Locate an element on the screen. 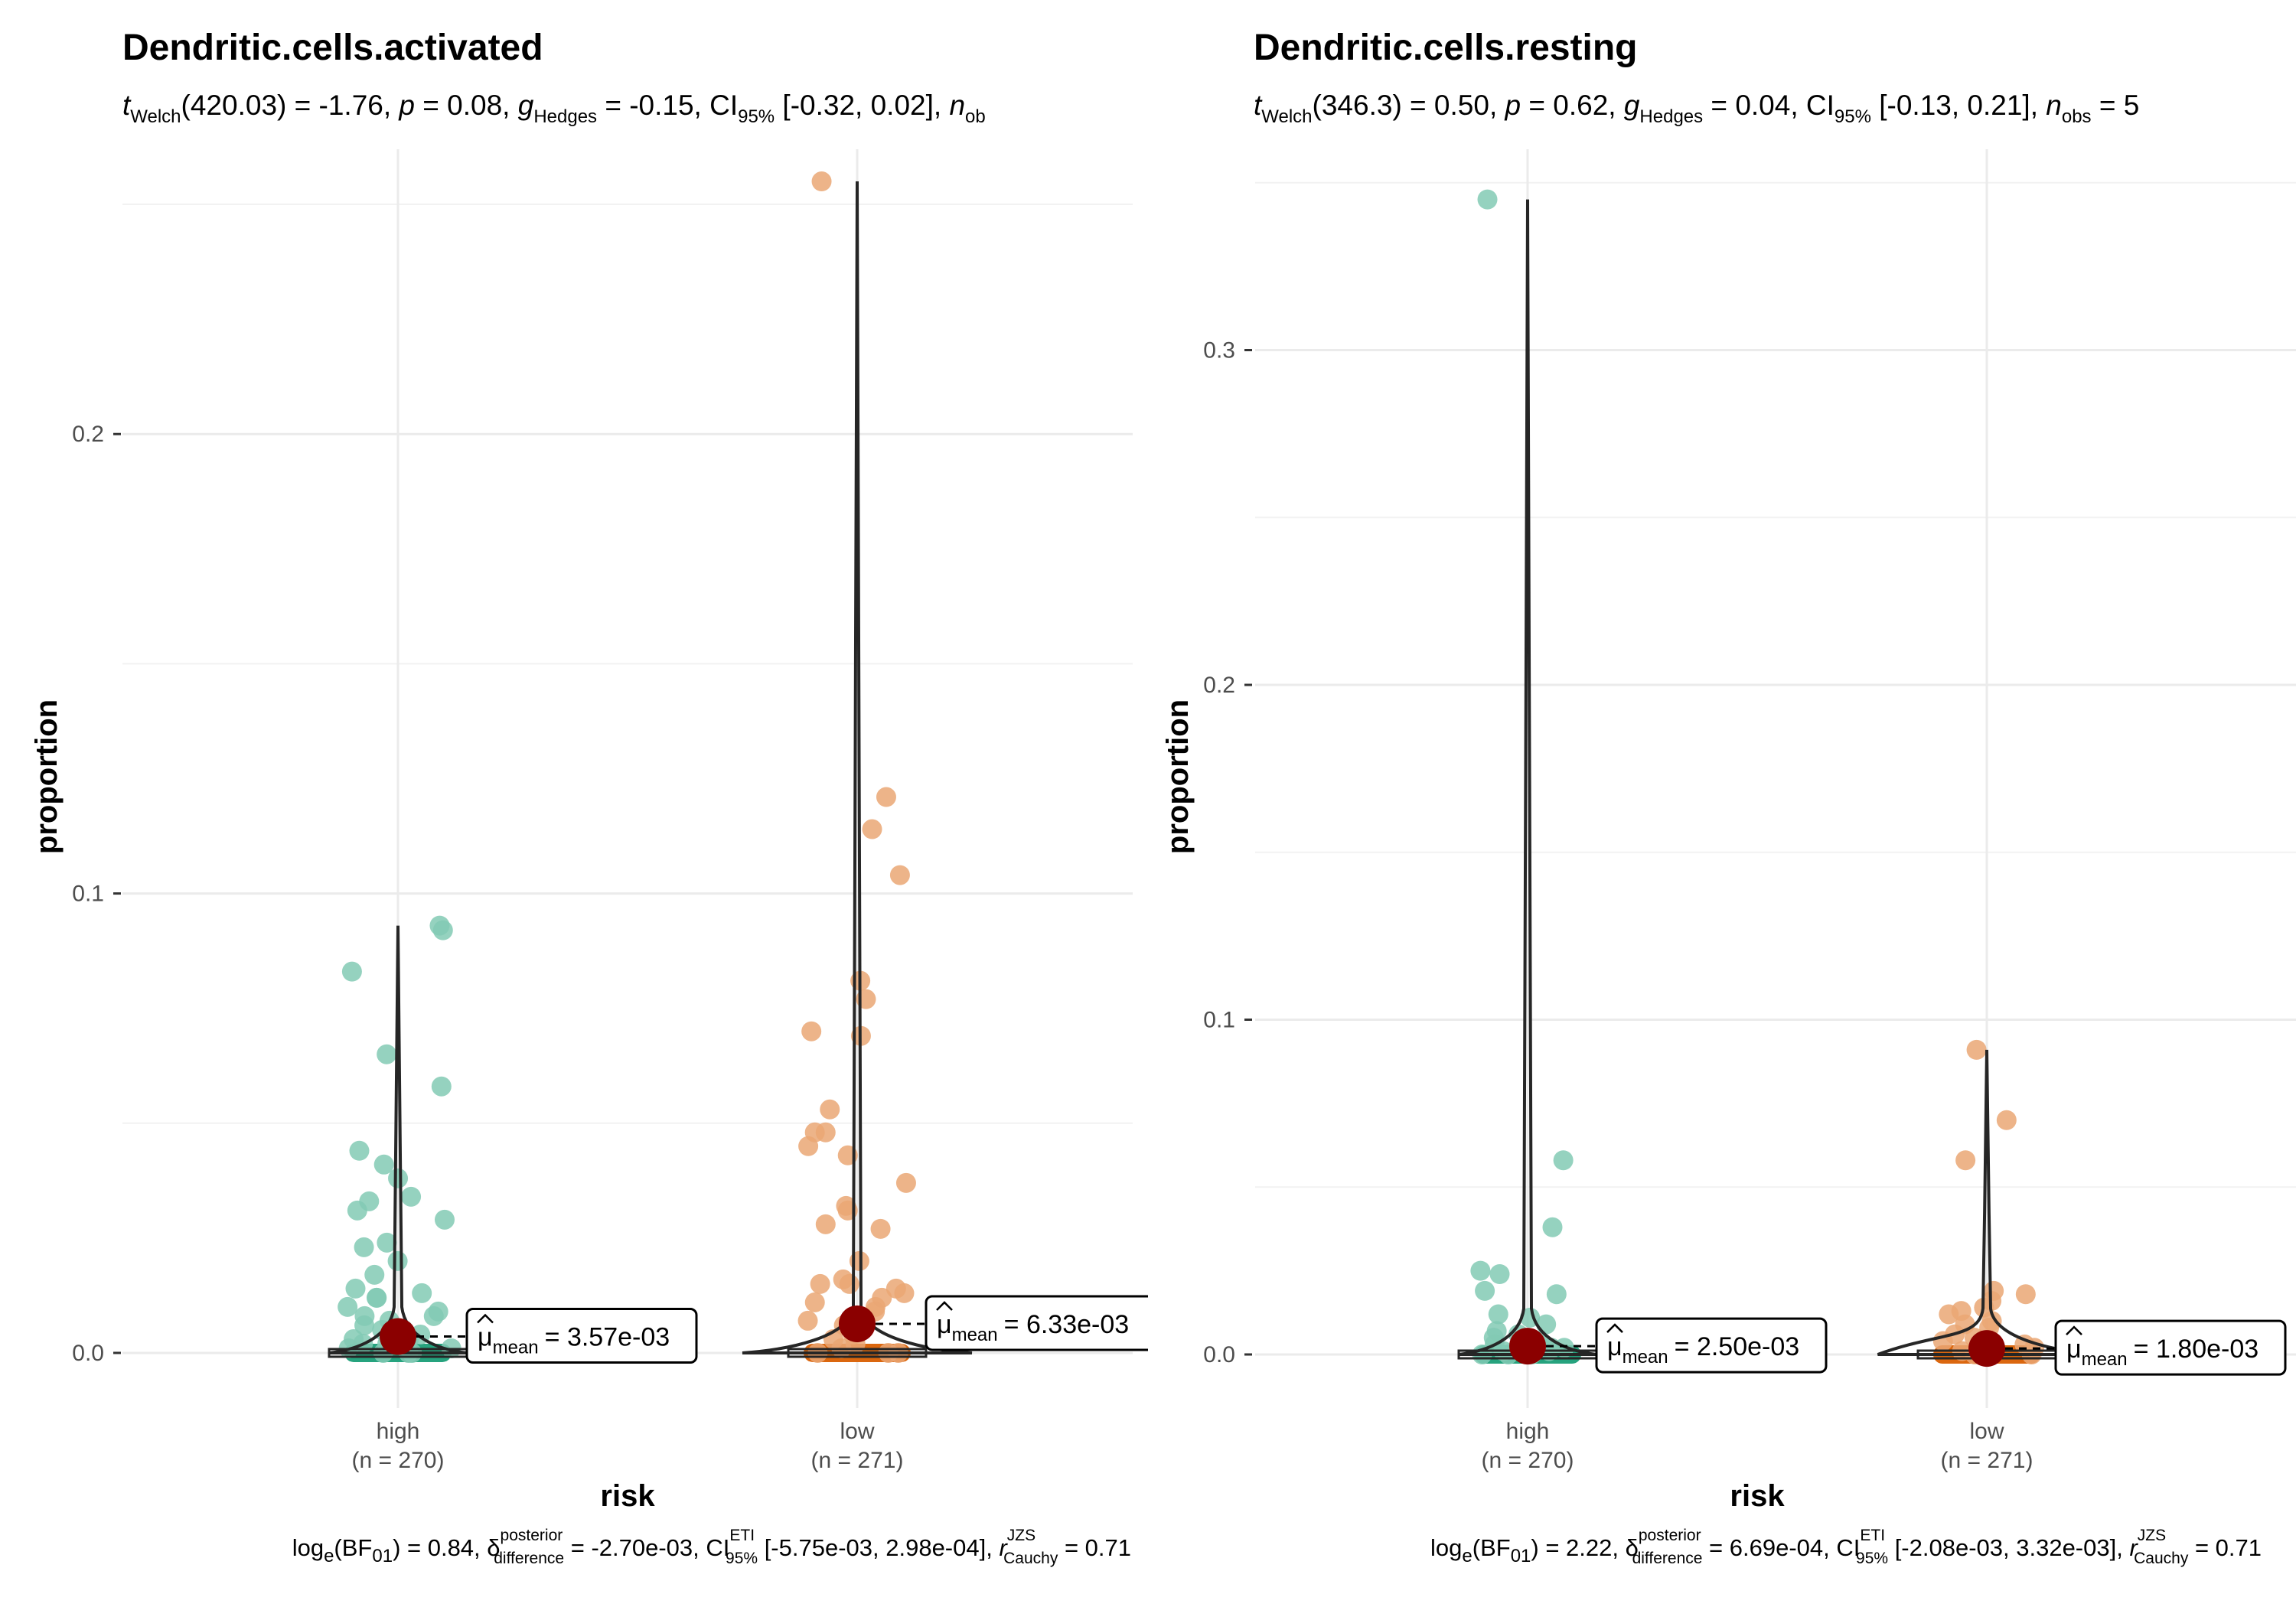 The image size is (2296, 1607). chart-title: Dendritic.cells.resting is located at coordinates (1446, 48).